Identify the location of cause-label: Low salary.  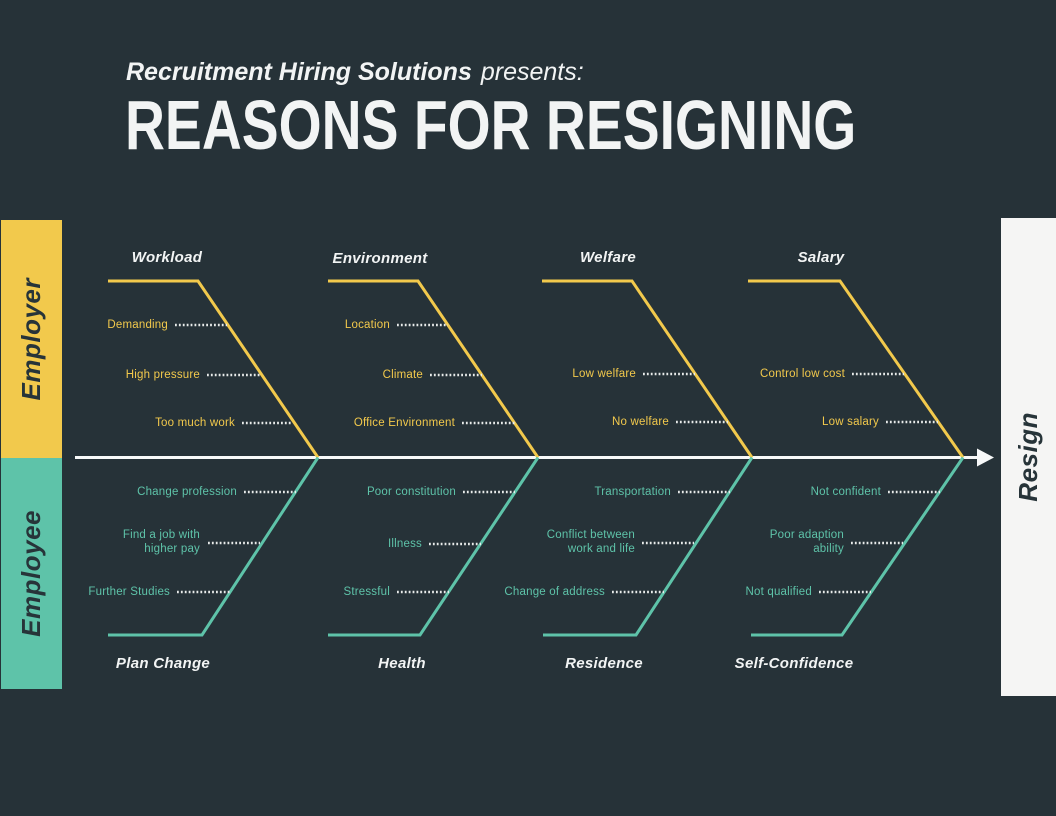
(850, 422).